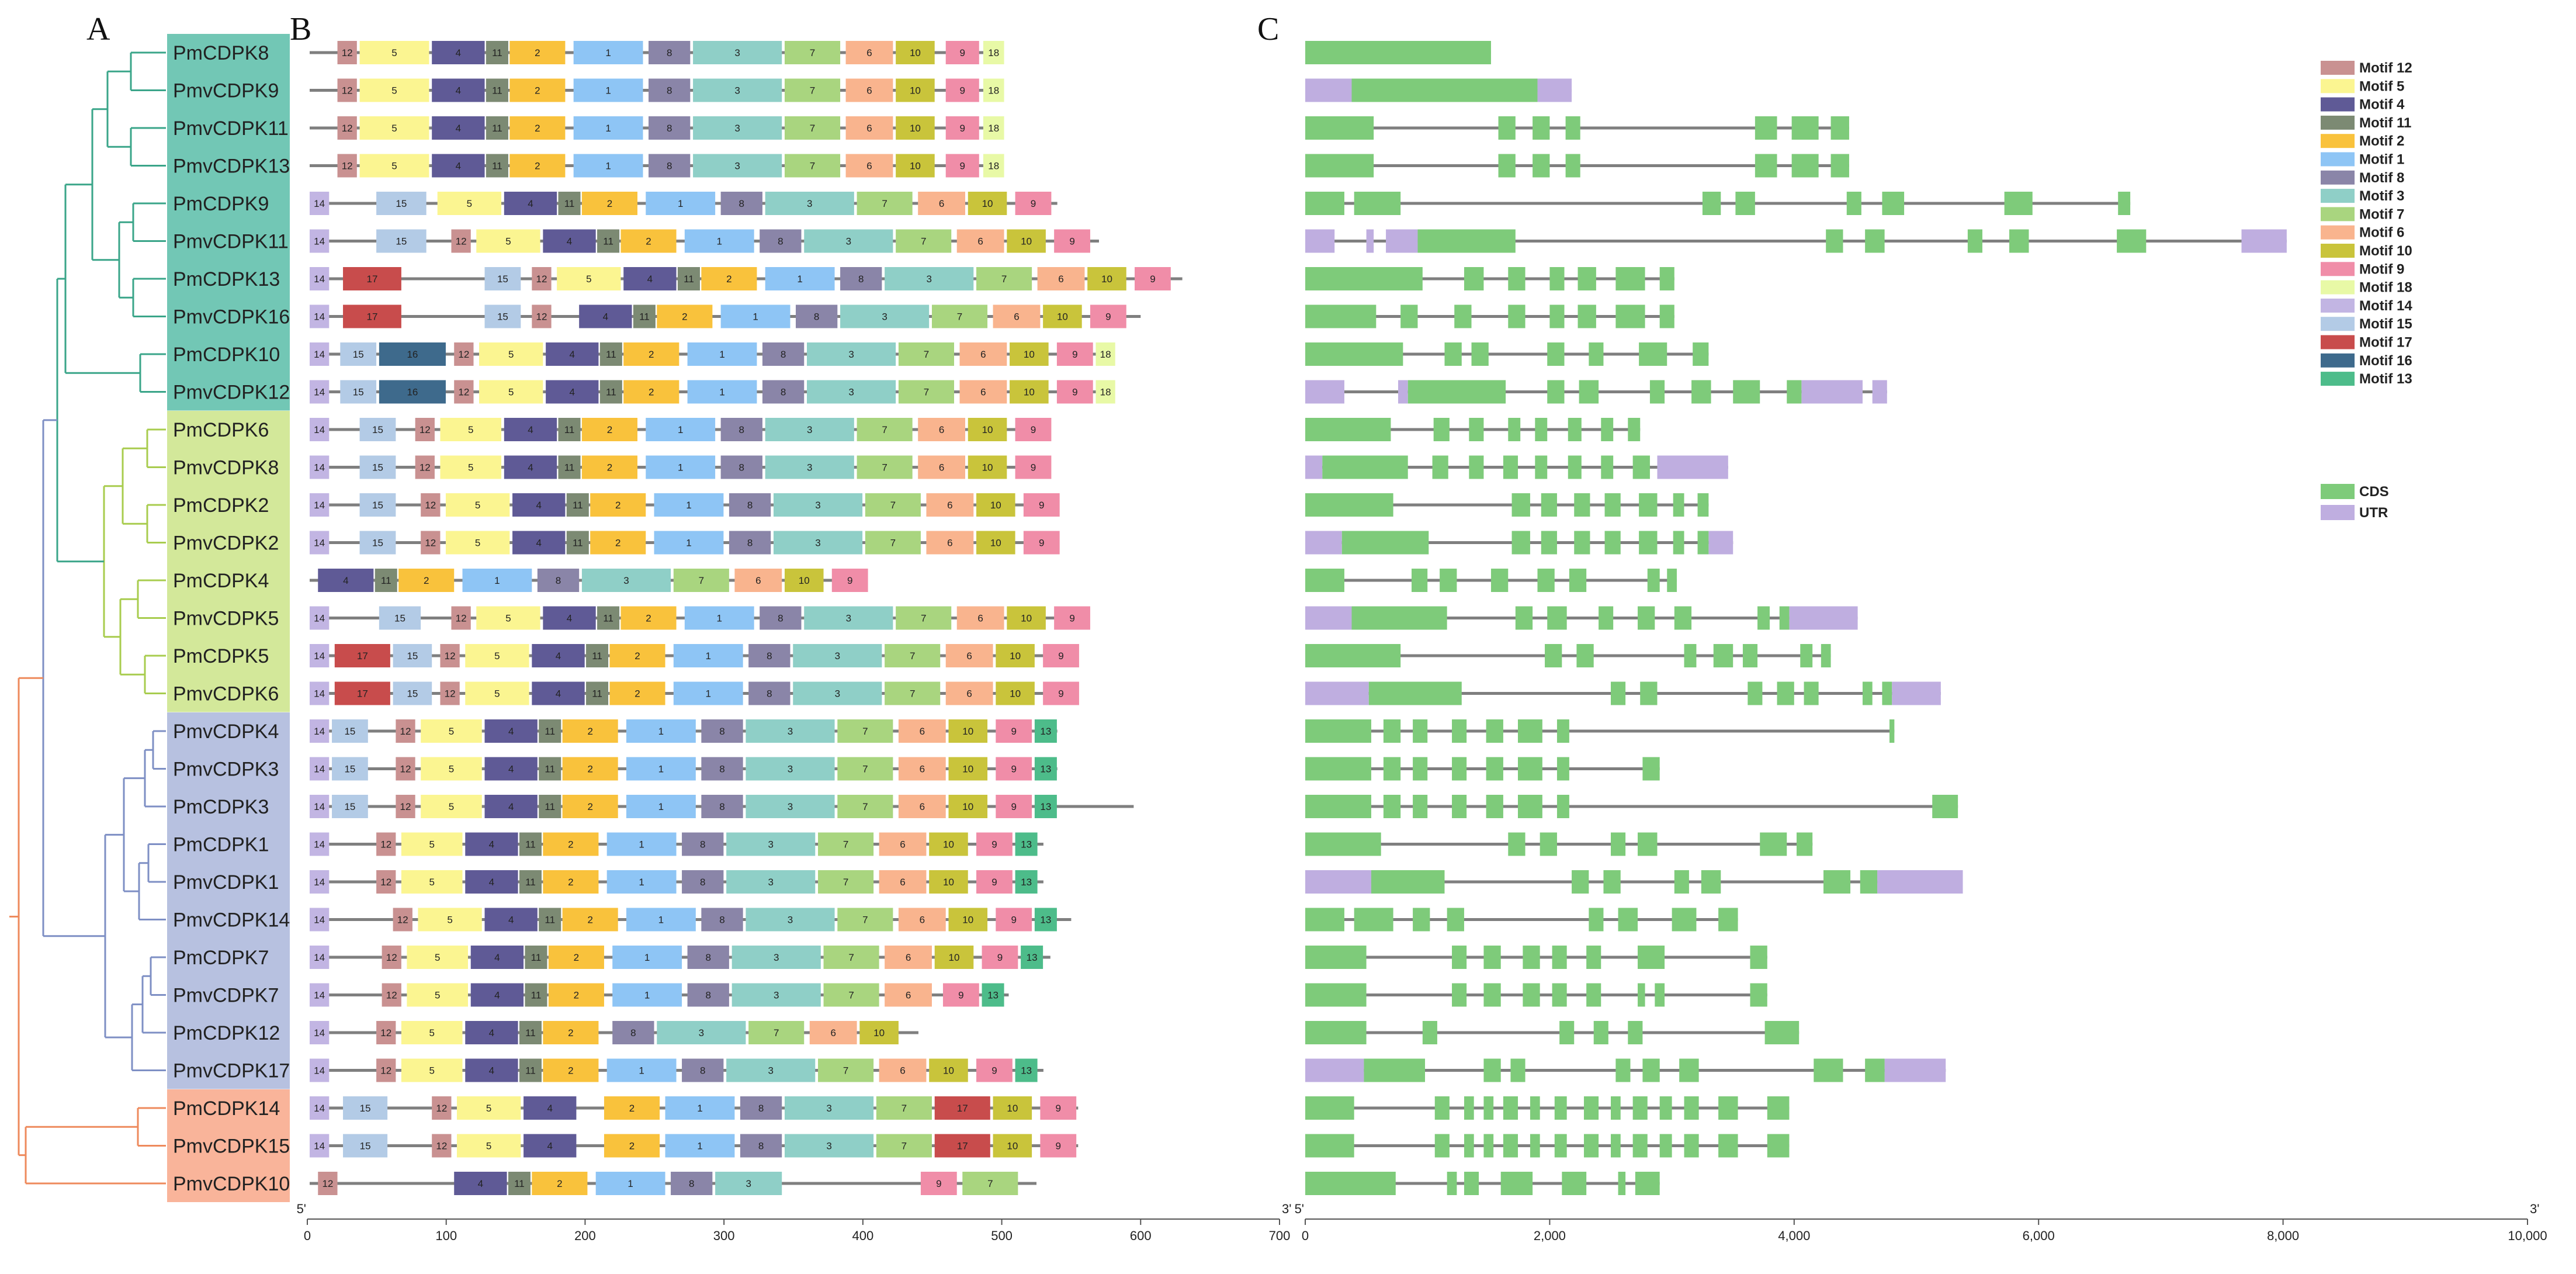  Describe the element at coordinates (519, 1183) in the screenshot. I see `motif-number: 11` at that location.